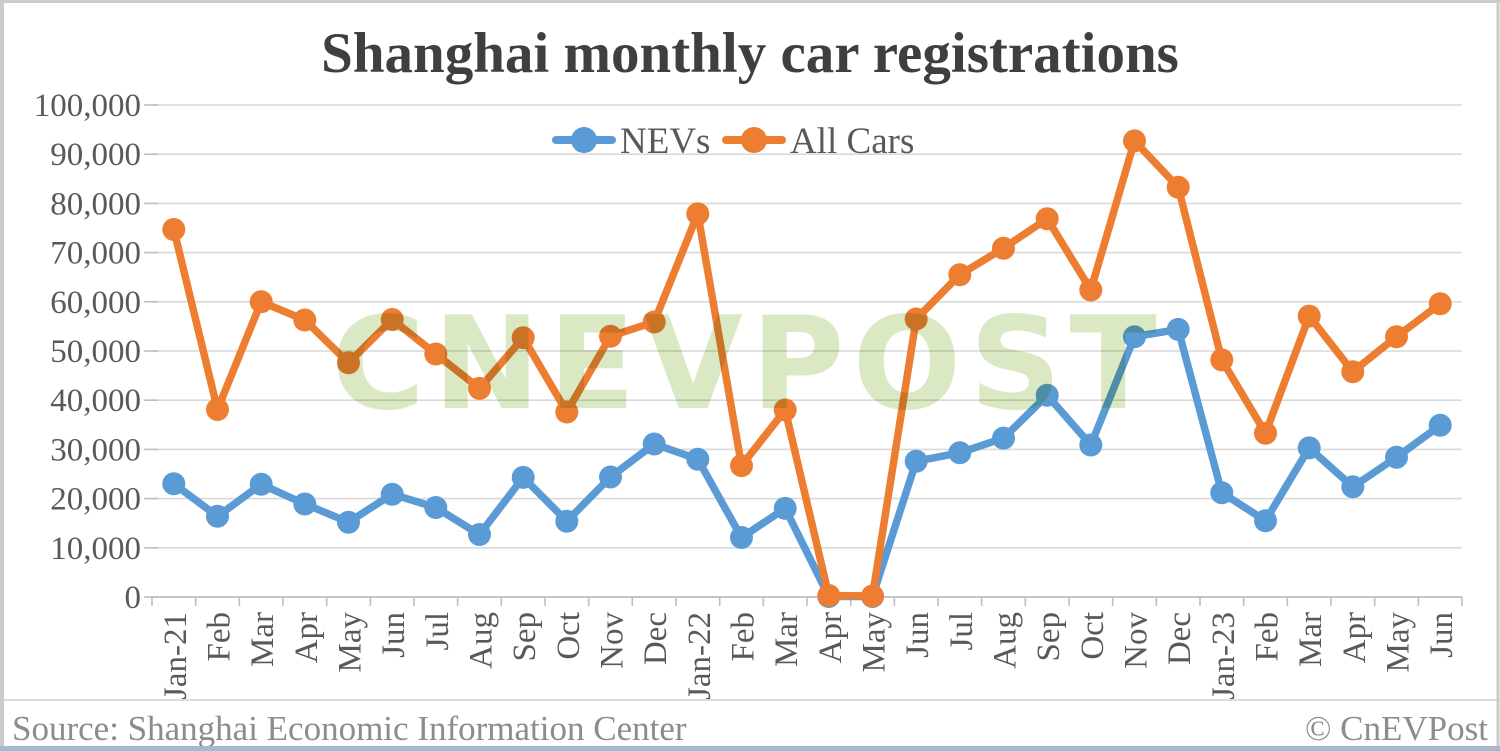 This screenshot has height=751, width=1500. What do you see at coordinates (1396, 728) in the screenshot?
I see `copyright-note: © CnEVPost` at bounding box center [1396, 728].